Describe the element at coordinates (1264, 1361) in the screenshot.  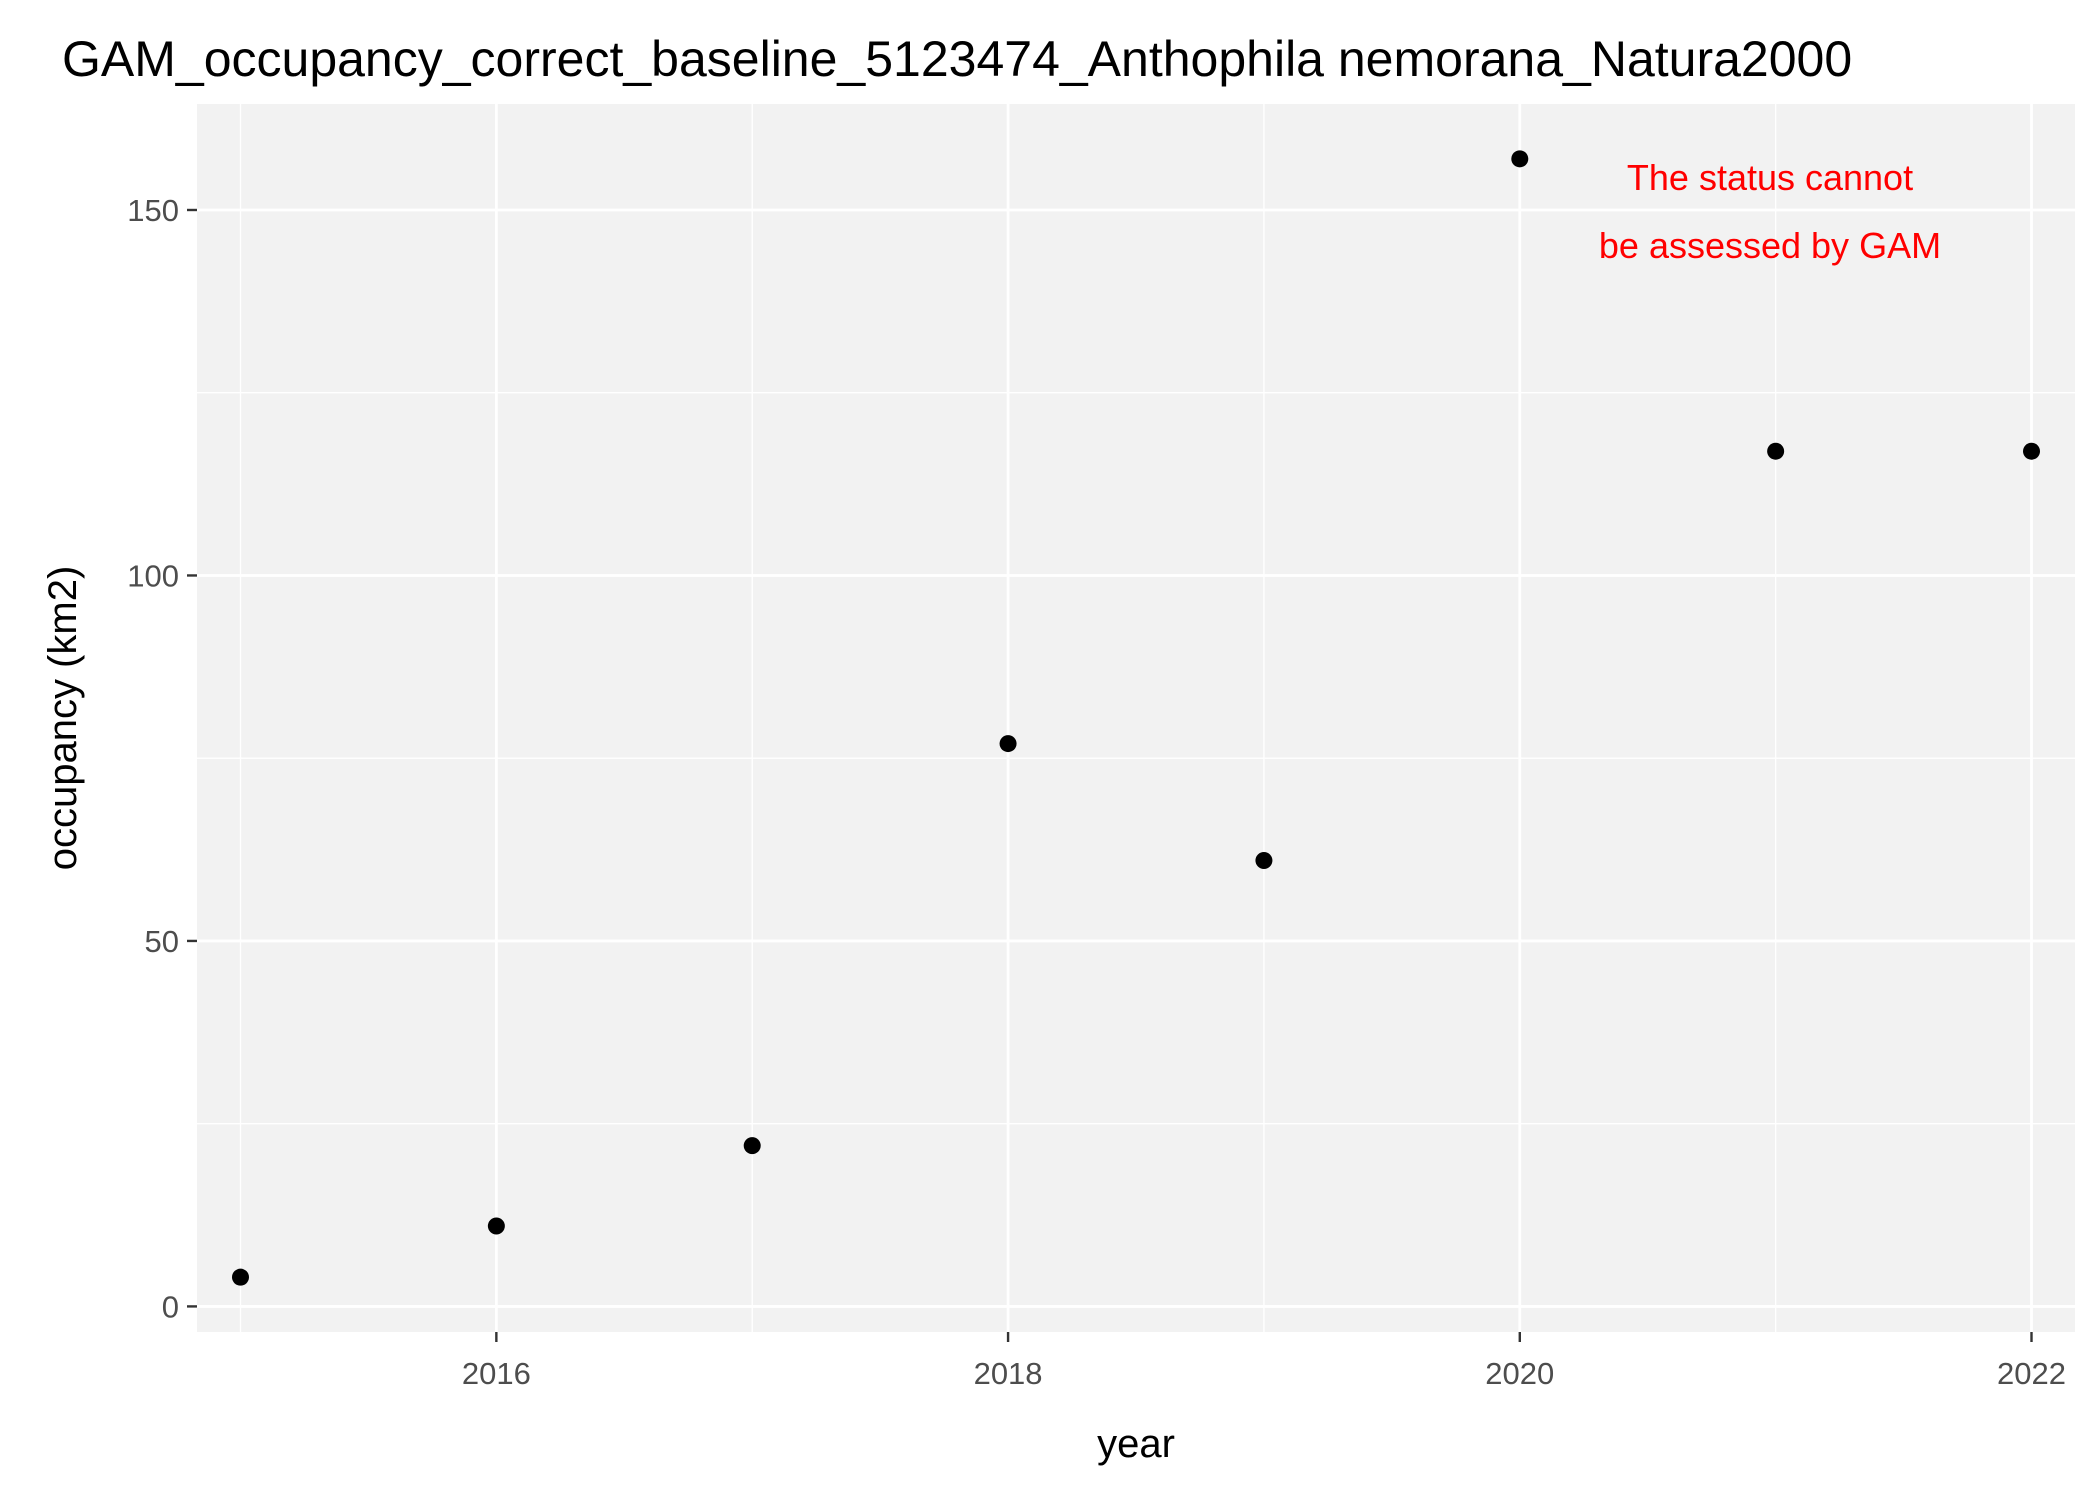
I see `x-axis: 2016 2018 2020 2022` at that location.